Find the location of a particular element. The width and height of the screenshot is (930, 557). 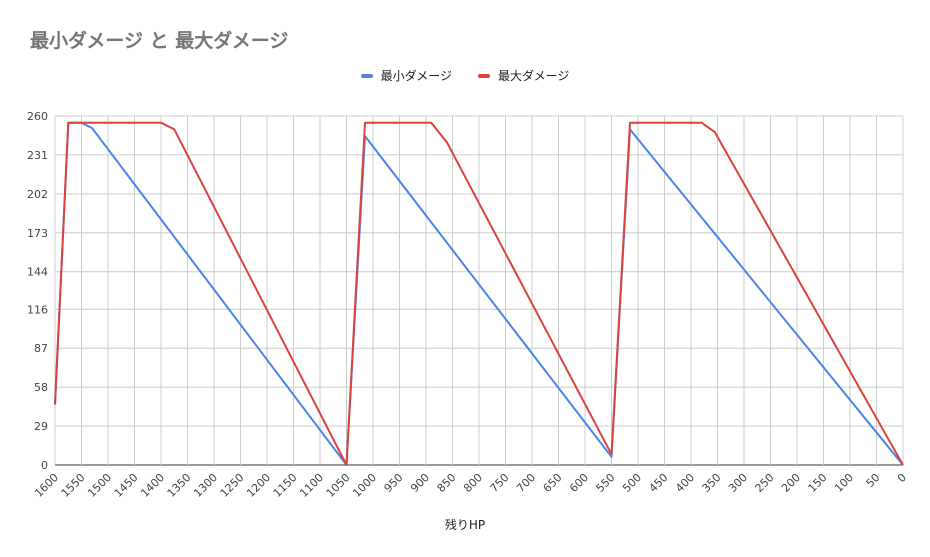

x-tick-label: 350 is located at coordinates (712, 483).